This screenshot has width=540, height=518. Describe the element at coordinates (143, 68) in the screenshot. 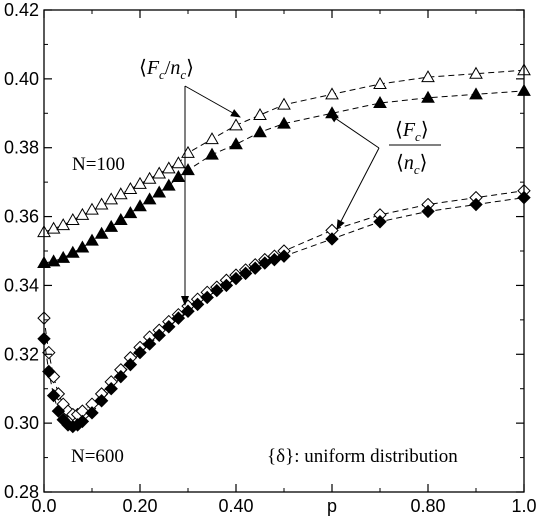

I see `ratio-mean-open: ⟨` at that location.